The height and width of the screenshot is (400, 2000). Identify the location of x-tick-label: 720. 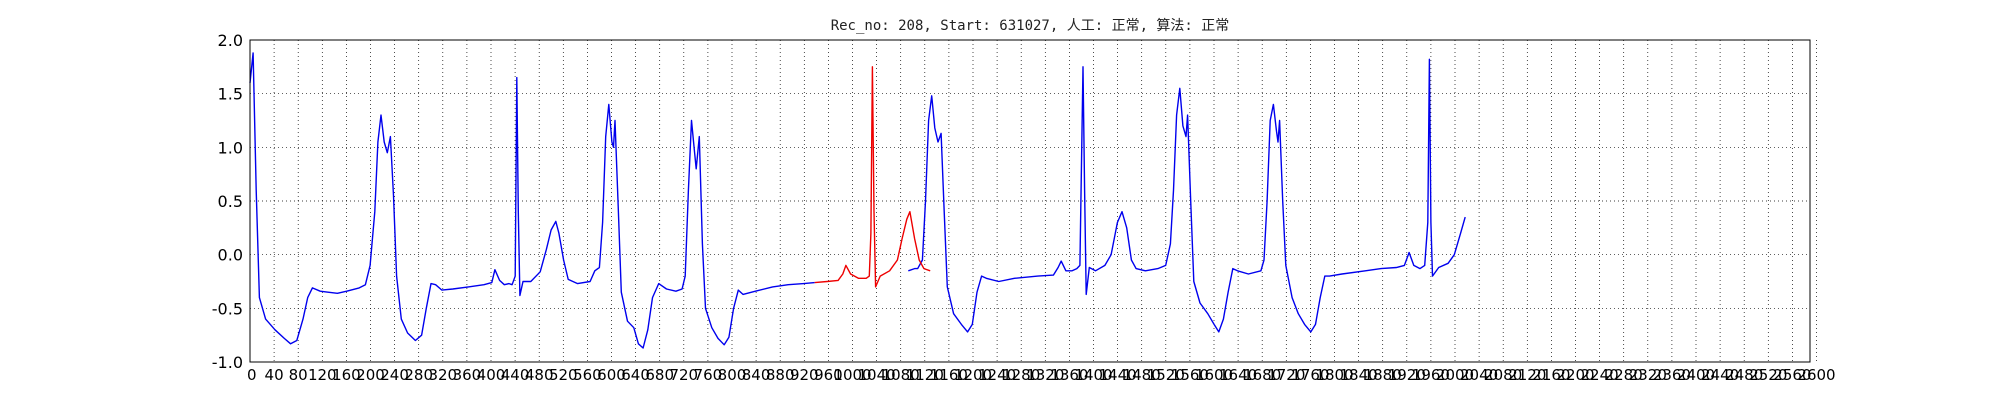
(683, 375).